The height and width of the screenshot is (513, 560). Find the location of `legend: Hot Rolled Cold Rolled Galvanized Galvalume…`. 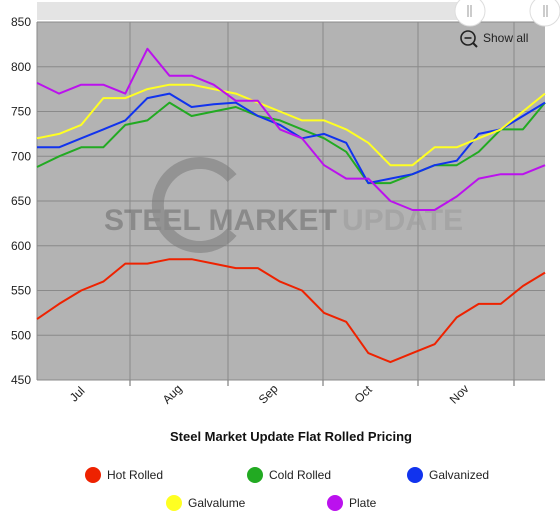

legend: Hot Rolled Cold Rolled Galvanized Galvalume… is located at coordinates (287, 489).